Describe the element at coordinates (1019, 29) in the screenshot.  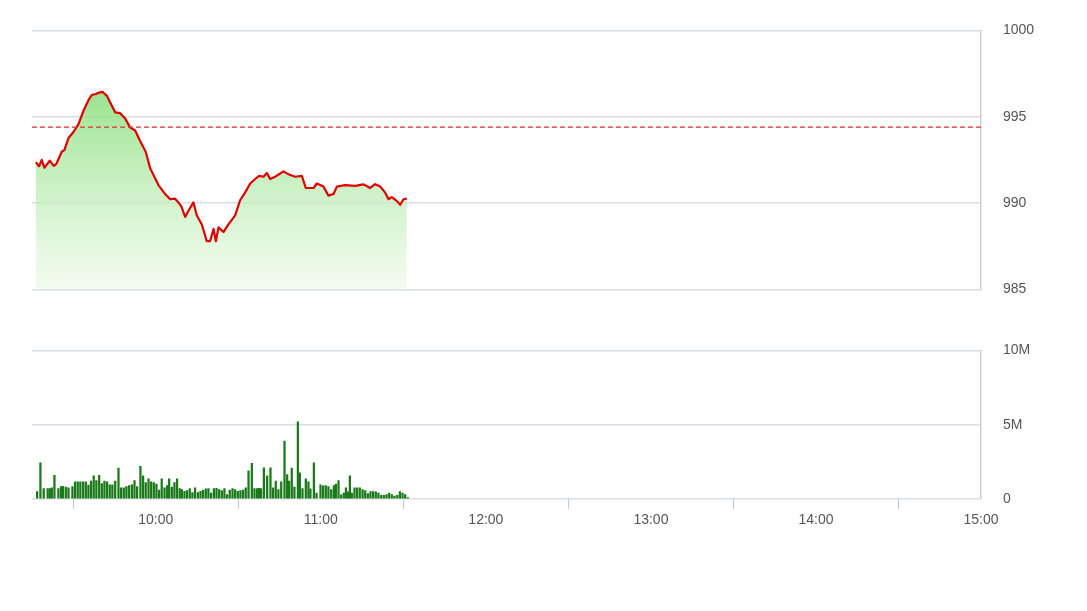
I see `y-tick-label: 1000` at that location.